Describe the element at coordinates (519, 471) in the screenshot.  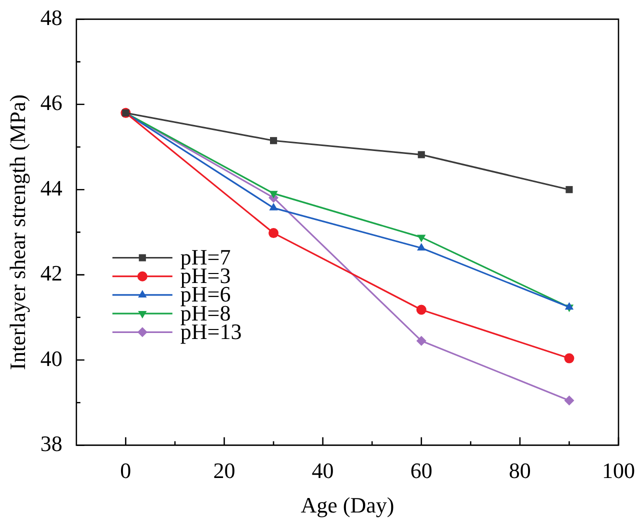
I see `x-tick-label: 80` at that location.